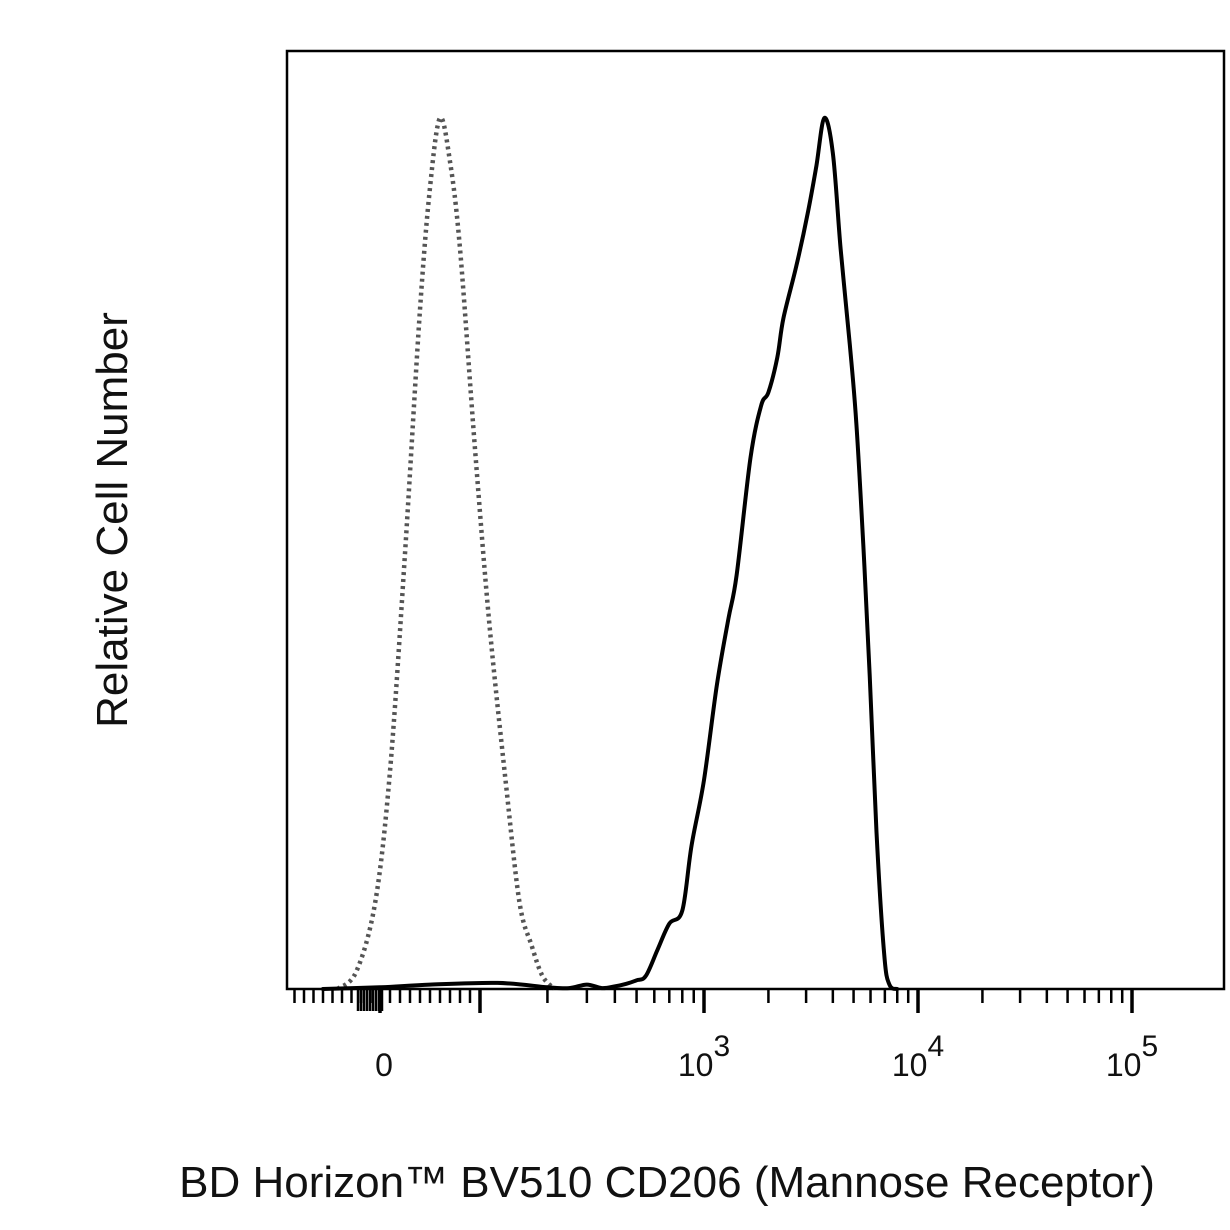 This screenshot has height=1230, width=1230. Describe the element at coordinates (766, 1056) in the screenshot. I see `x-tick-labels: 0 10³ 10⁴ 10⁵` at that location.